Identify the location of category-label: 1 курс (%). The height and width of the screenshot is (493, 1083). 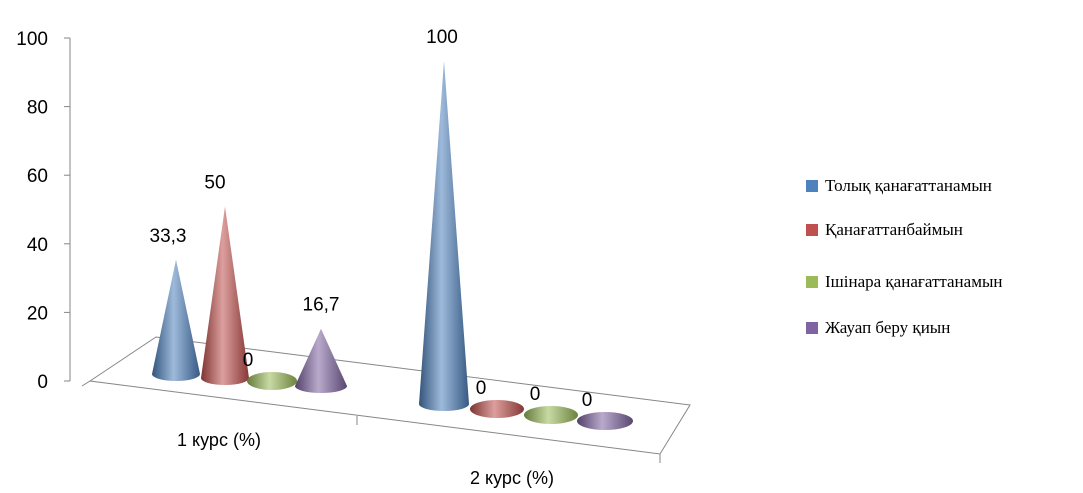
(219, 440).